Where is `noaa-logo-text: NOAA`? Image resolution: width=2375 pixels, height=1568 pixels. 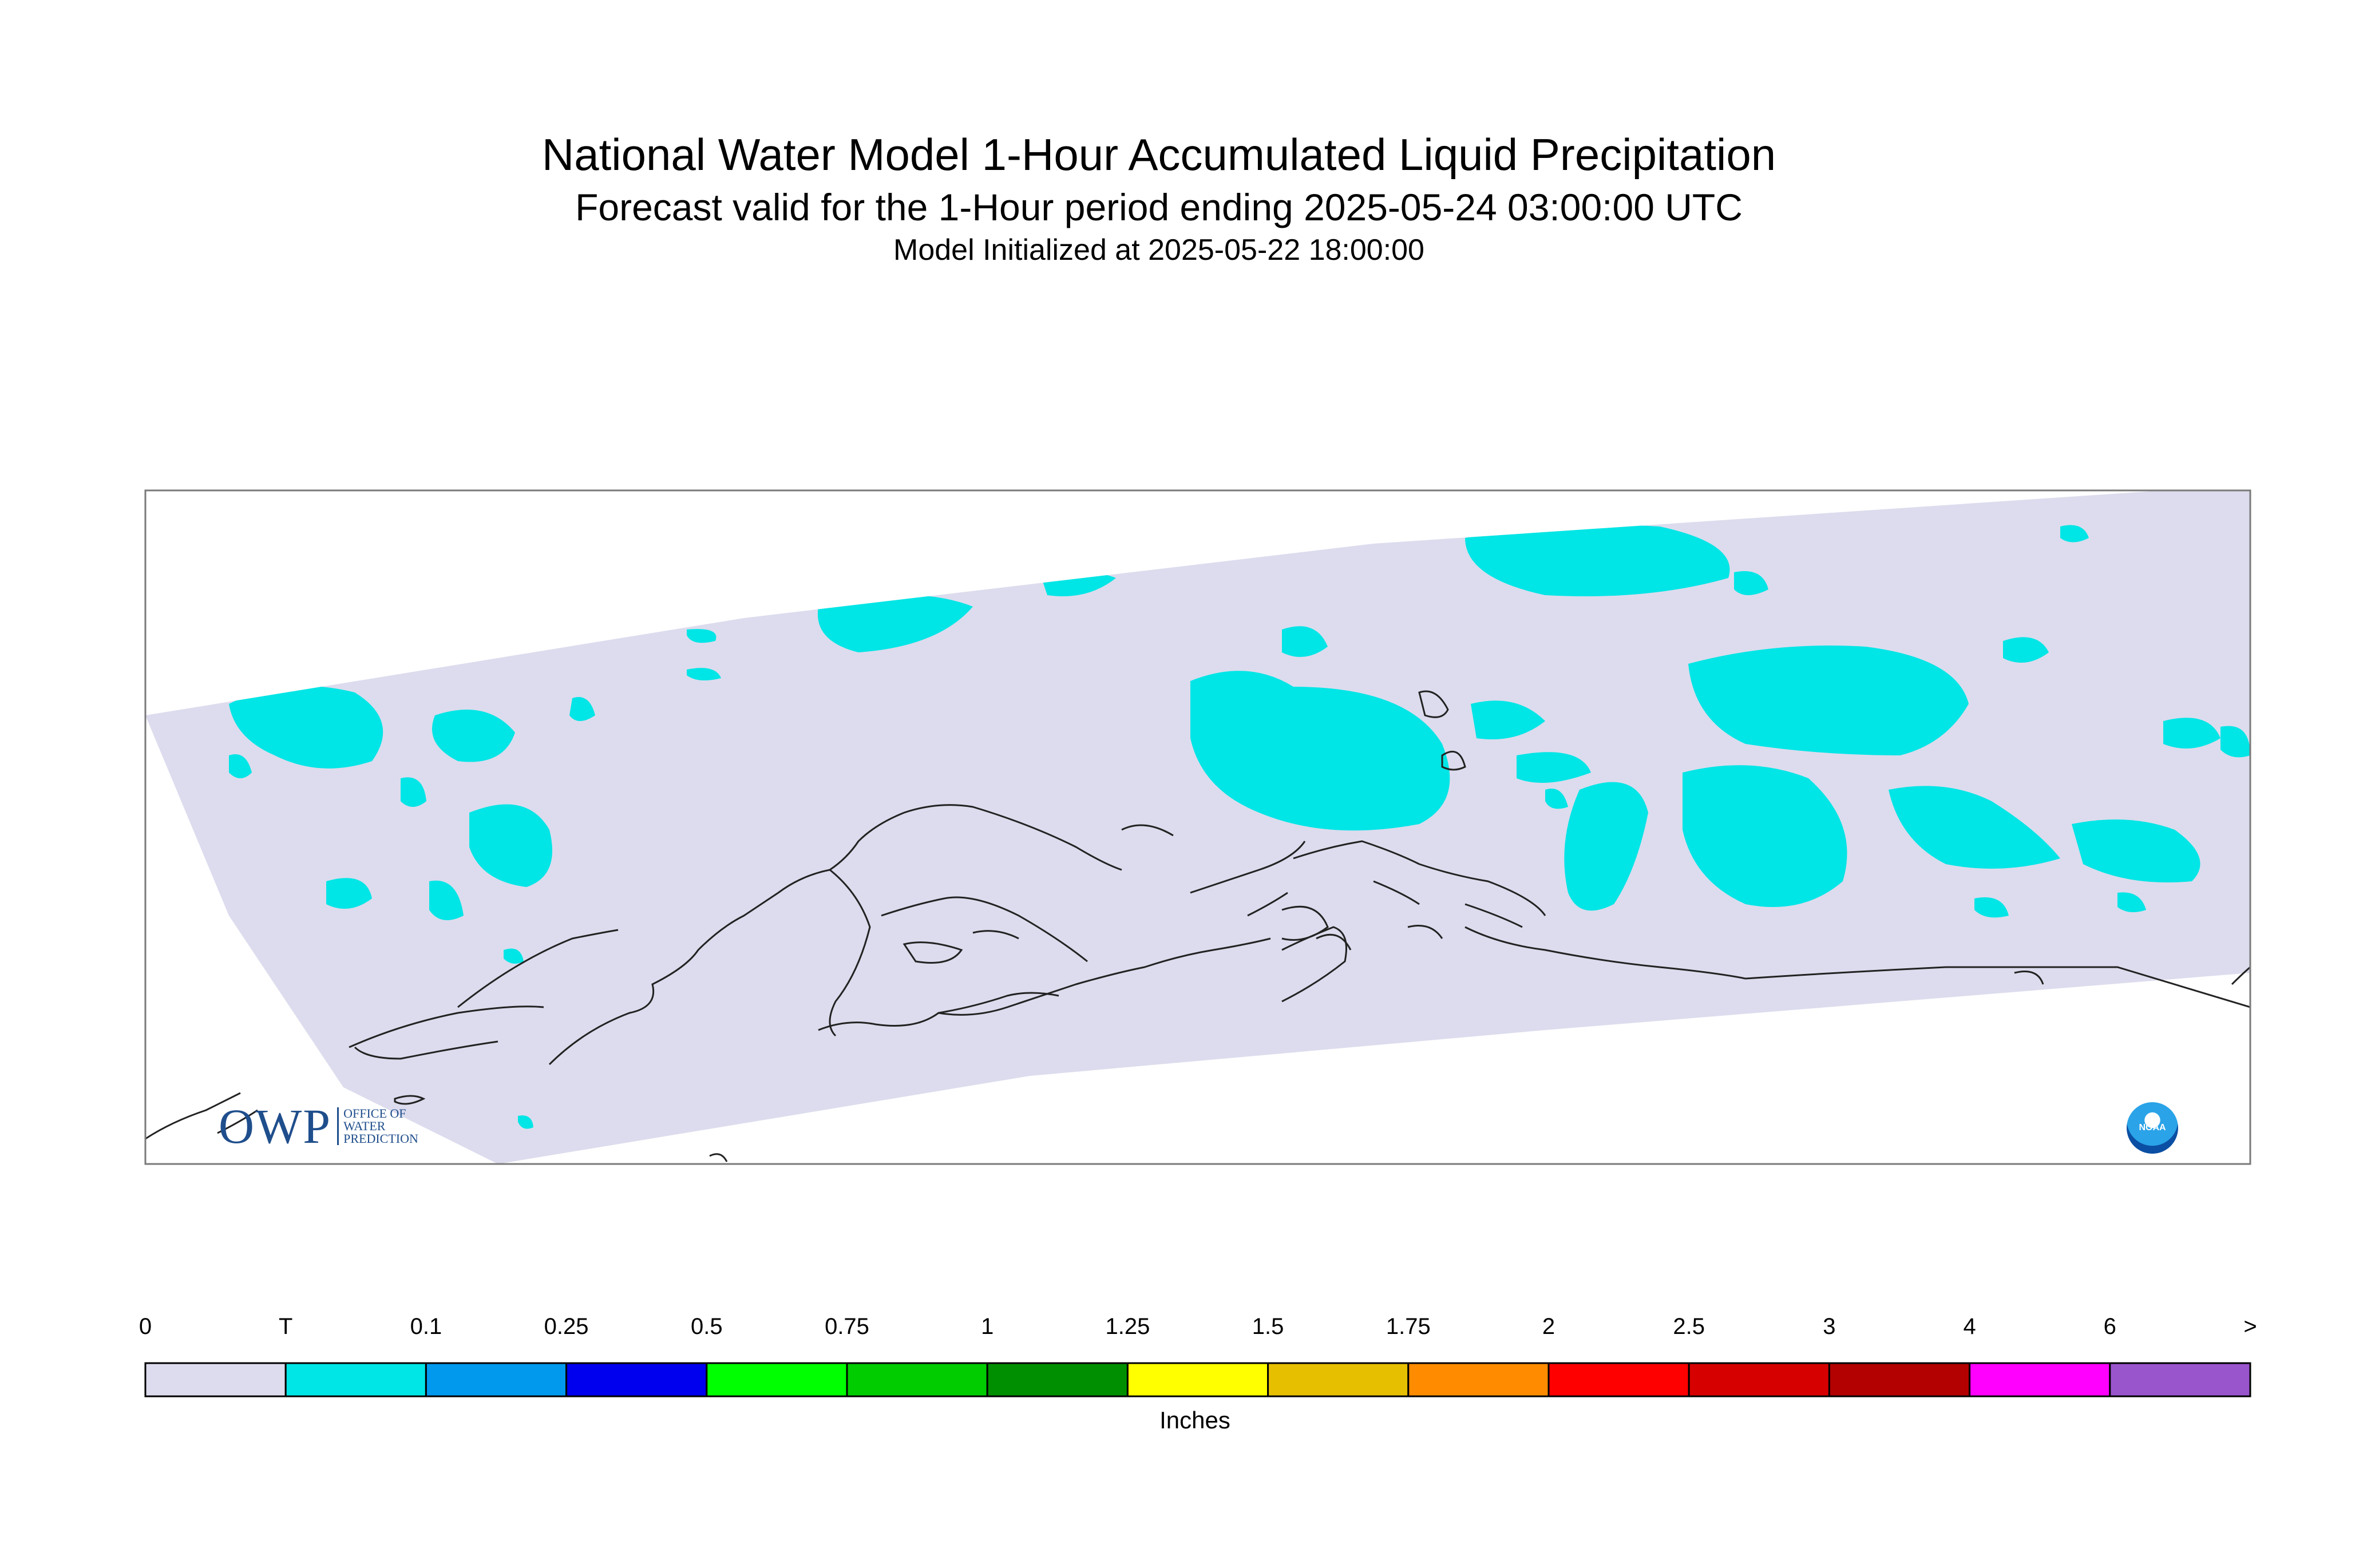 noaa-logo-text: NOAA is located at coordinates (2152, 1128).